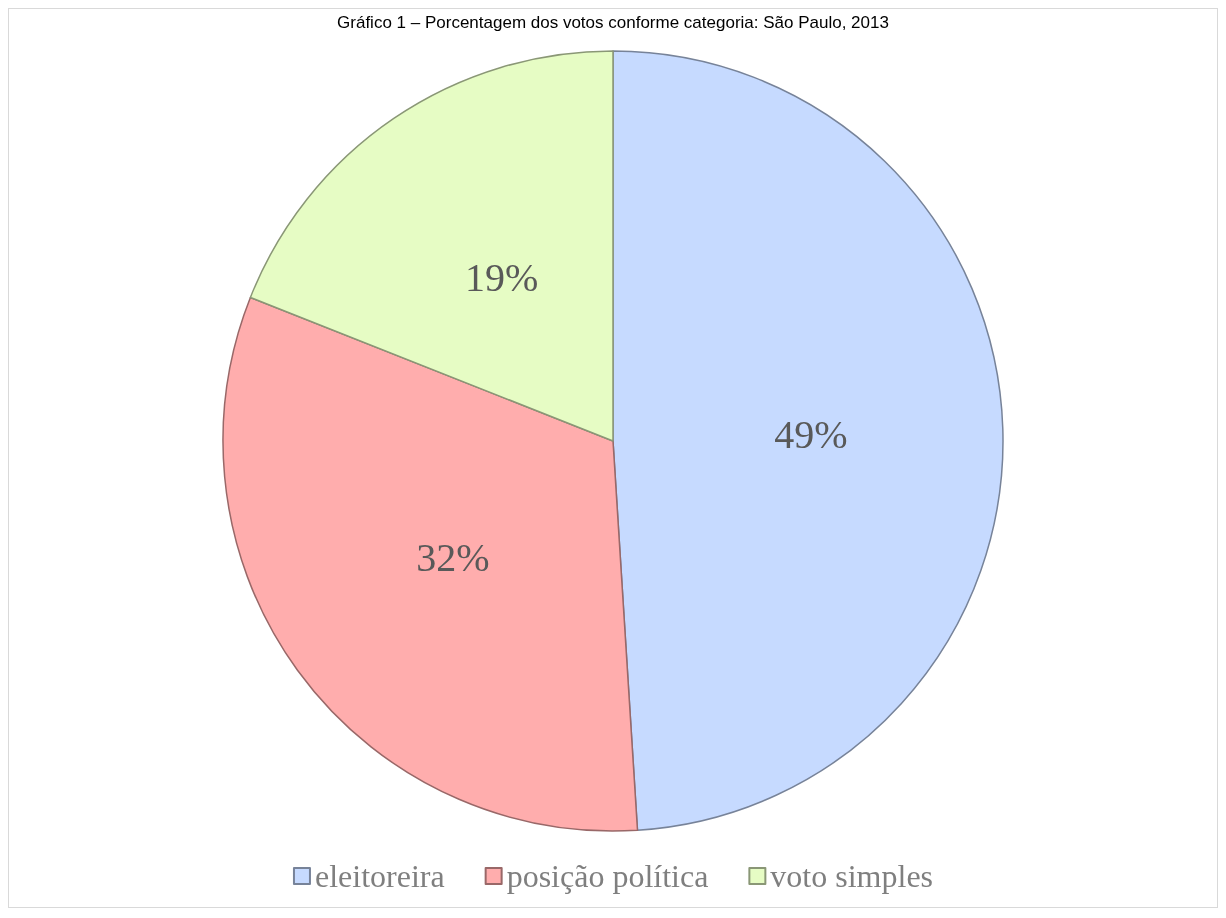 The width and height of the screenshot is (1226, 918). I want to click on data-label: 49%, so click(811, 435).